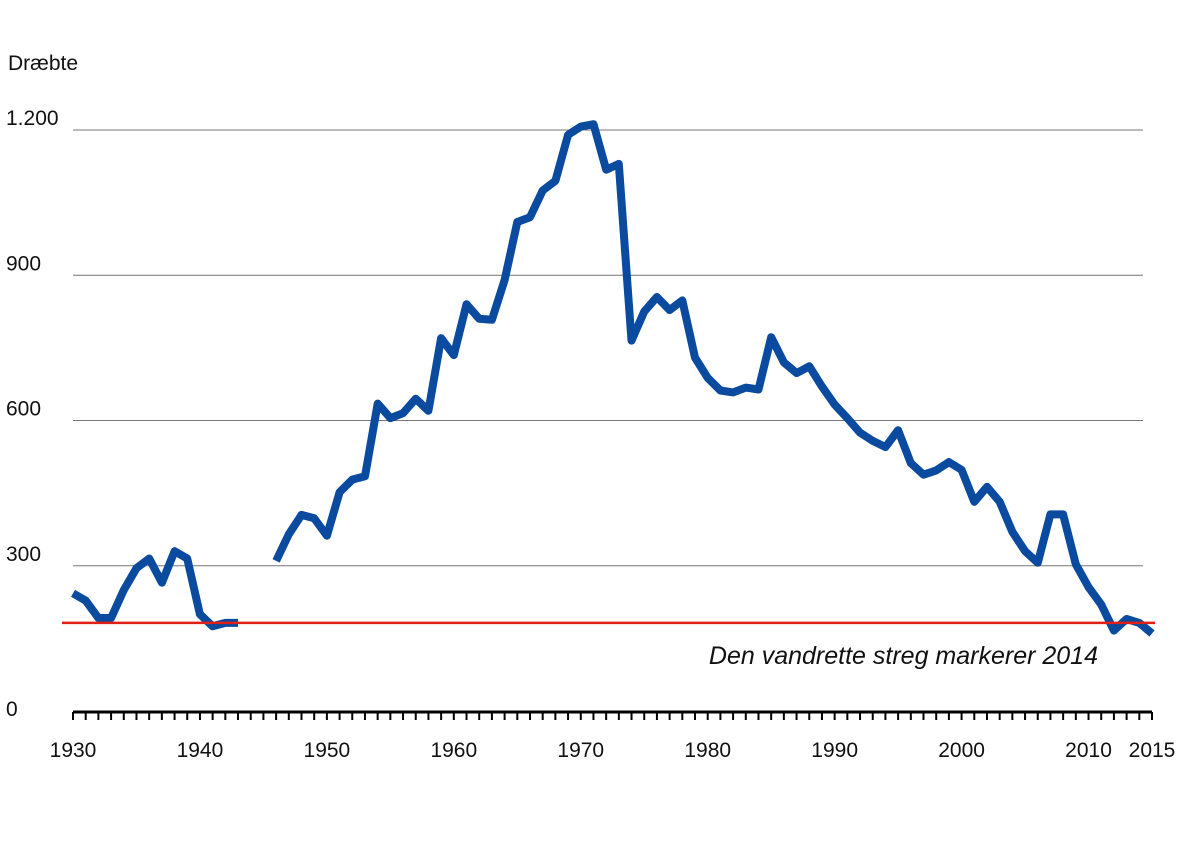  I want to click on y-tick-label: 600, so click(23, 409).